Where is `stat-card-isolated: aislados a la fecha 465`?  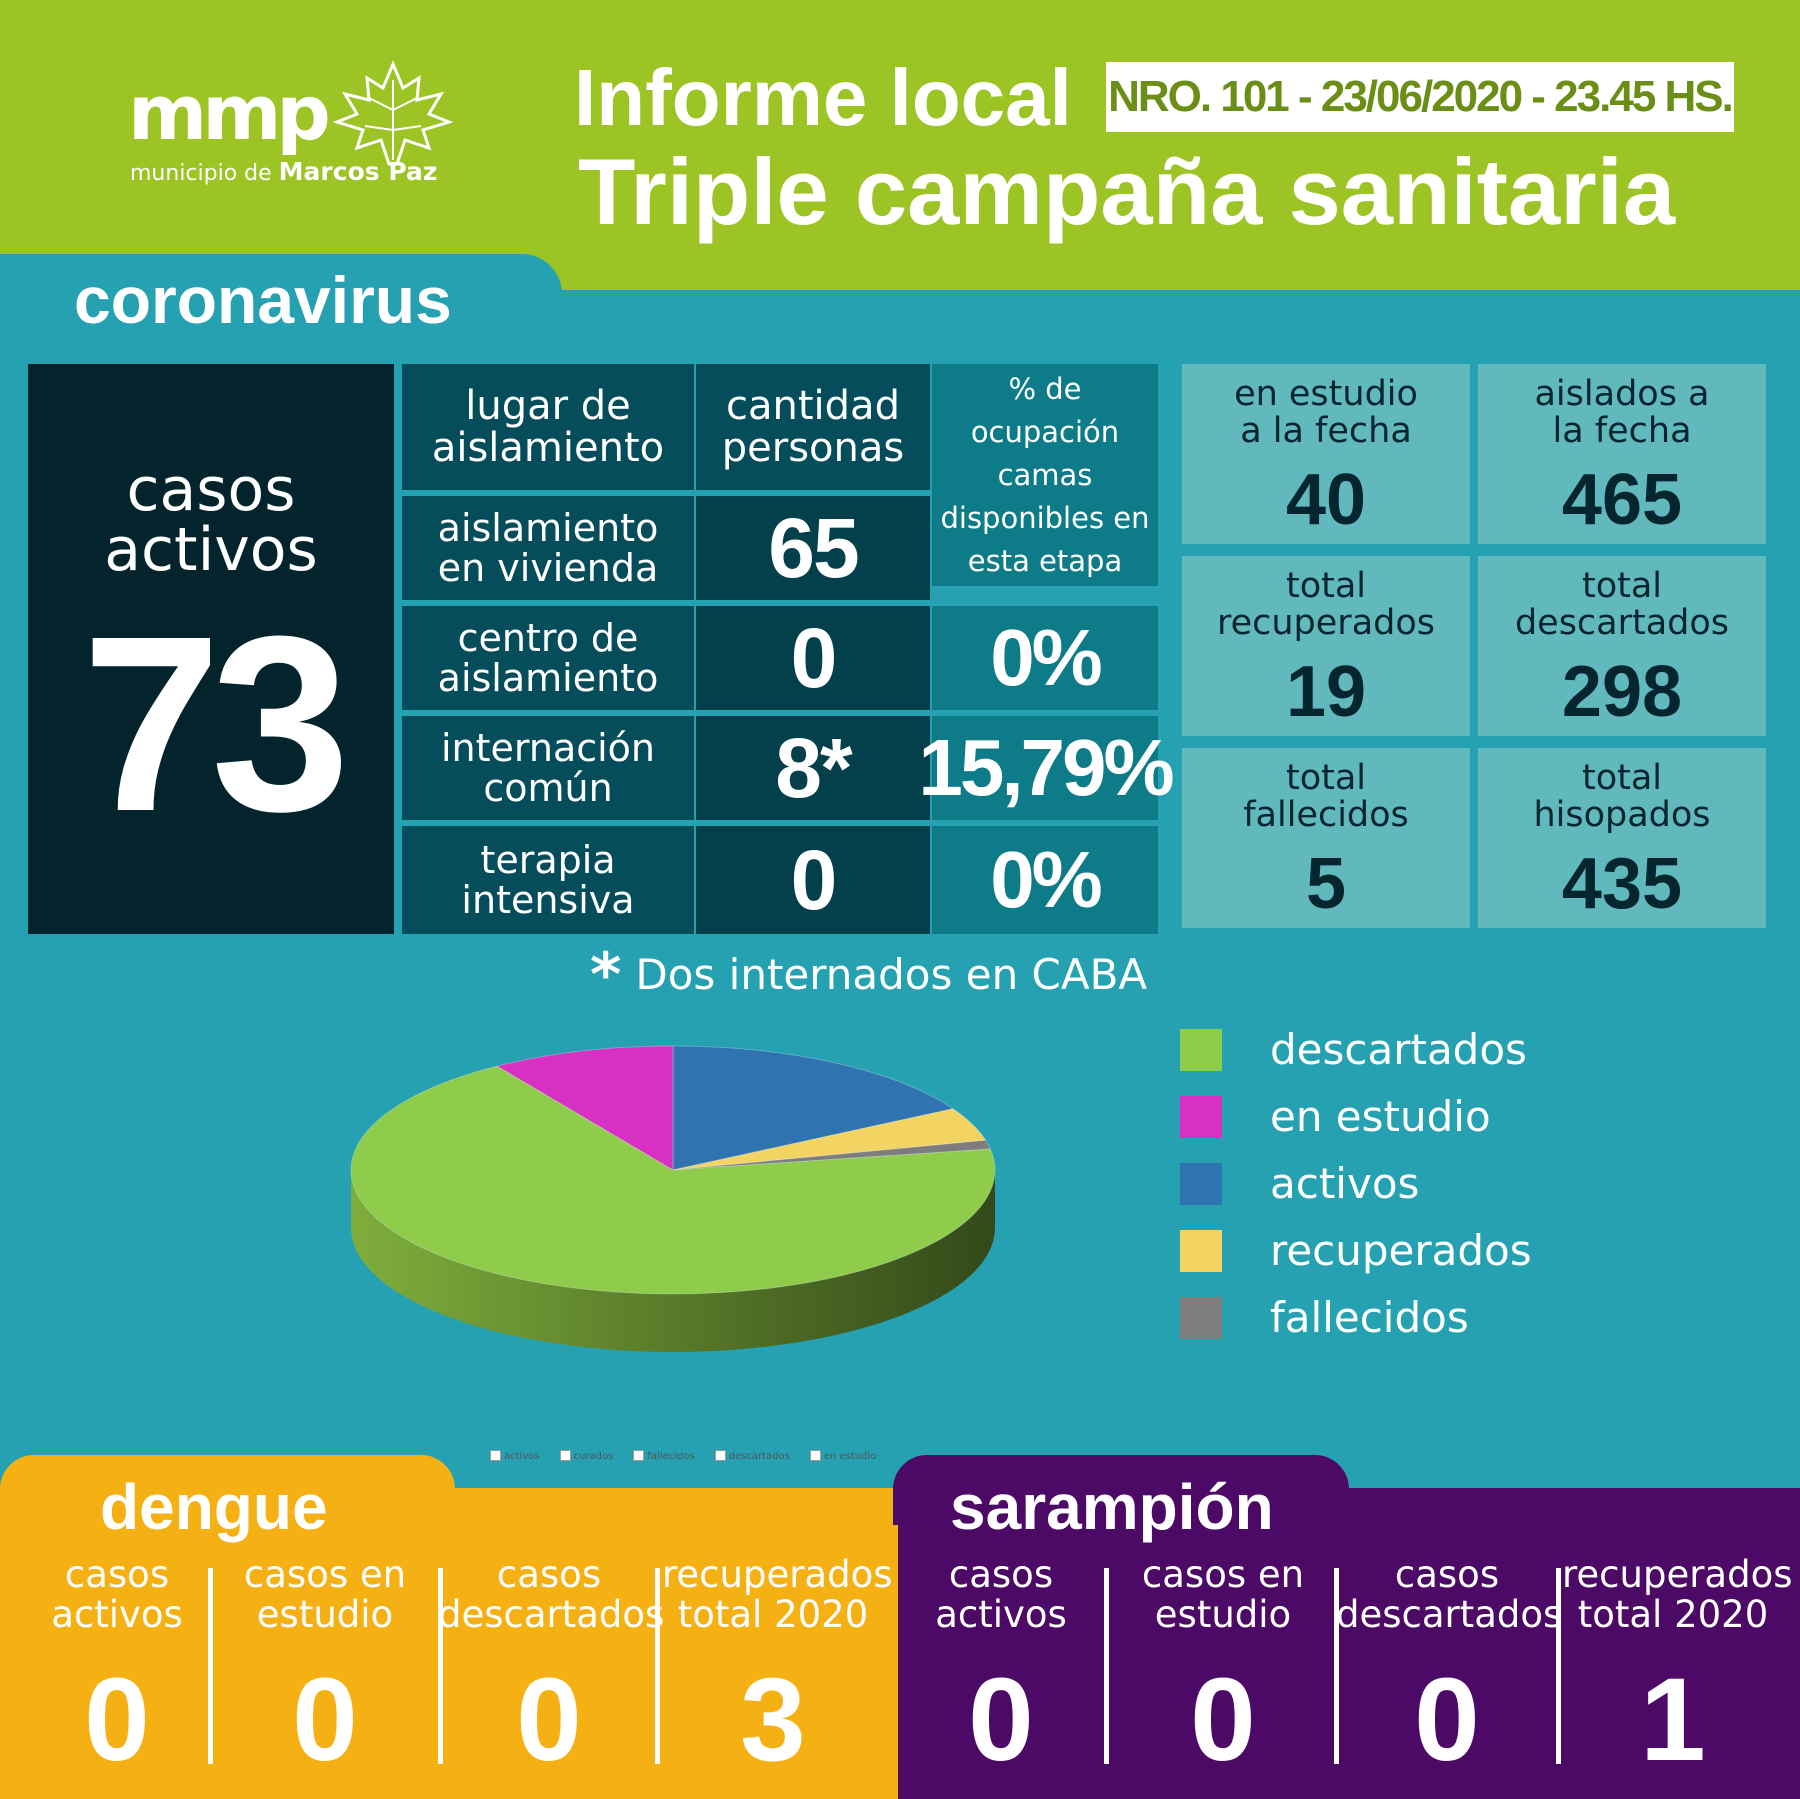 stat-card-isolated: aislados a la fecha 465 is located at coordinates (1622, 454).